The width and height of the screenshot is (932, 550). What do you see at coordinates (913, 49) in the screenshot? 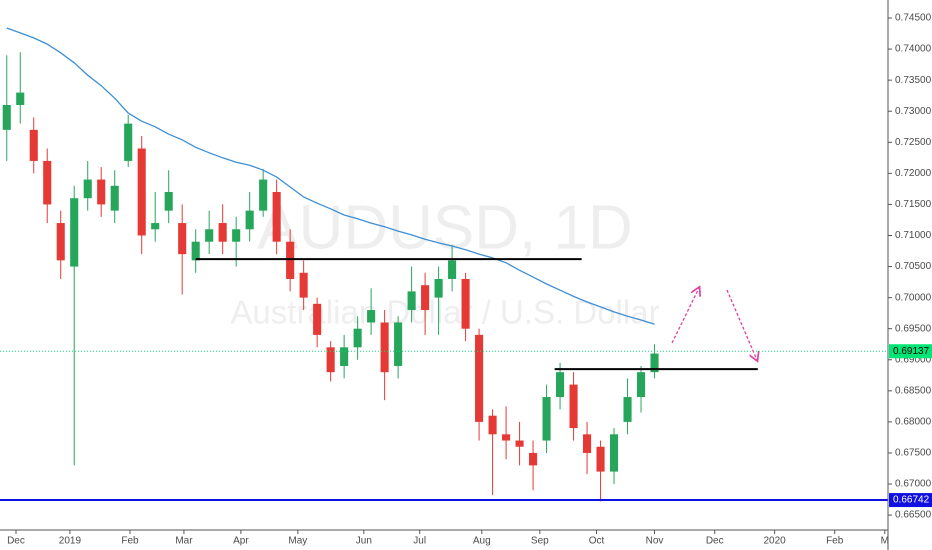
I see `y-tick-label: 0.74000` at bounding box center [913, 49].